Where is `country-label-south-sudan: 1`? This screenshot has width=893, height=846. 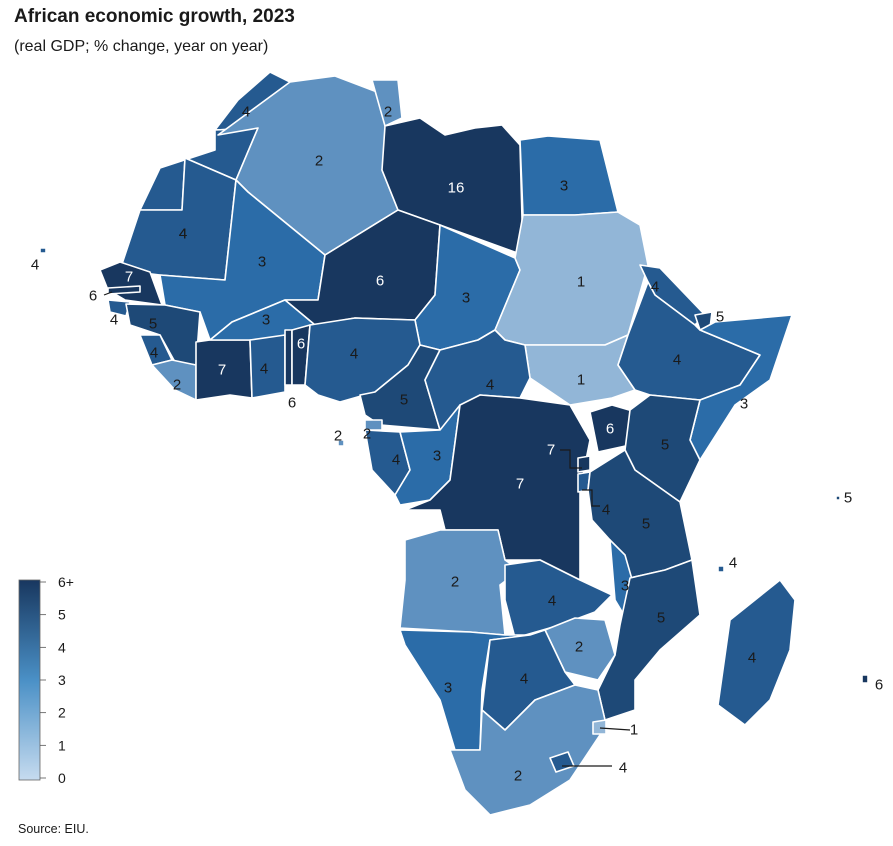
country-label-south-sudan: 1 is located at coordinates (581, 380).